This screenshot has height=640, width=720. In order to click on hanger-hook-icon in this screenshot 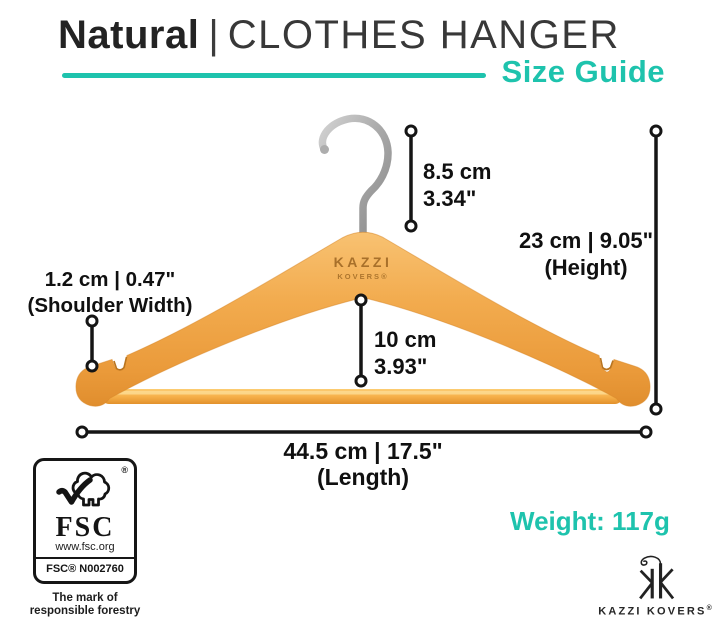, I will do `click(355, 176)`.